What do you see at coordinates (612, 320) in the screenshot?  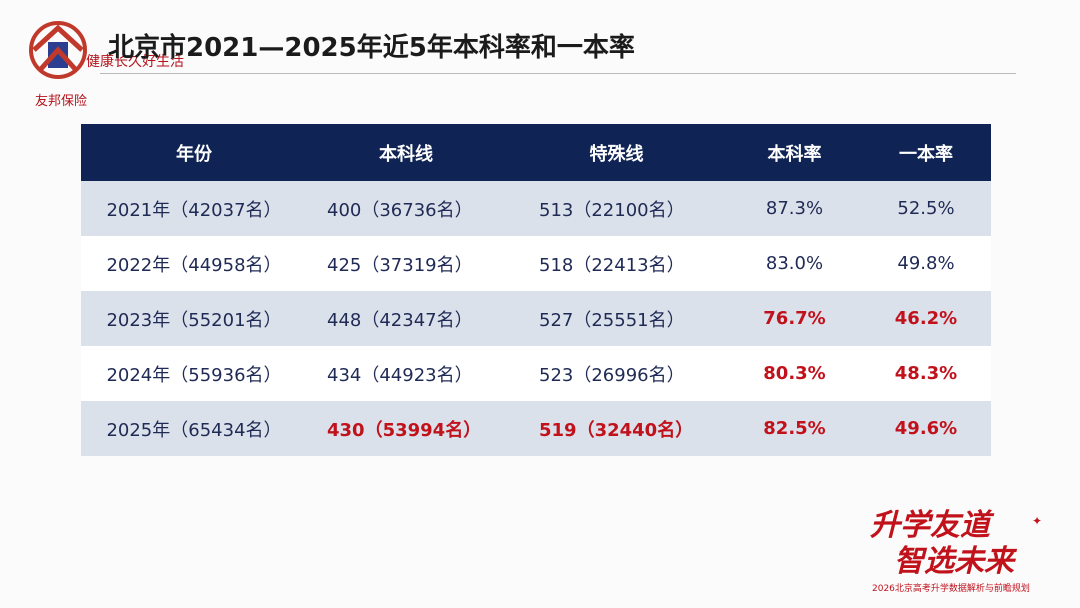 I see `cell-special-line: 527（25551名）` at bounding box center [612, 320].